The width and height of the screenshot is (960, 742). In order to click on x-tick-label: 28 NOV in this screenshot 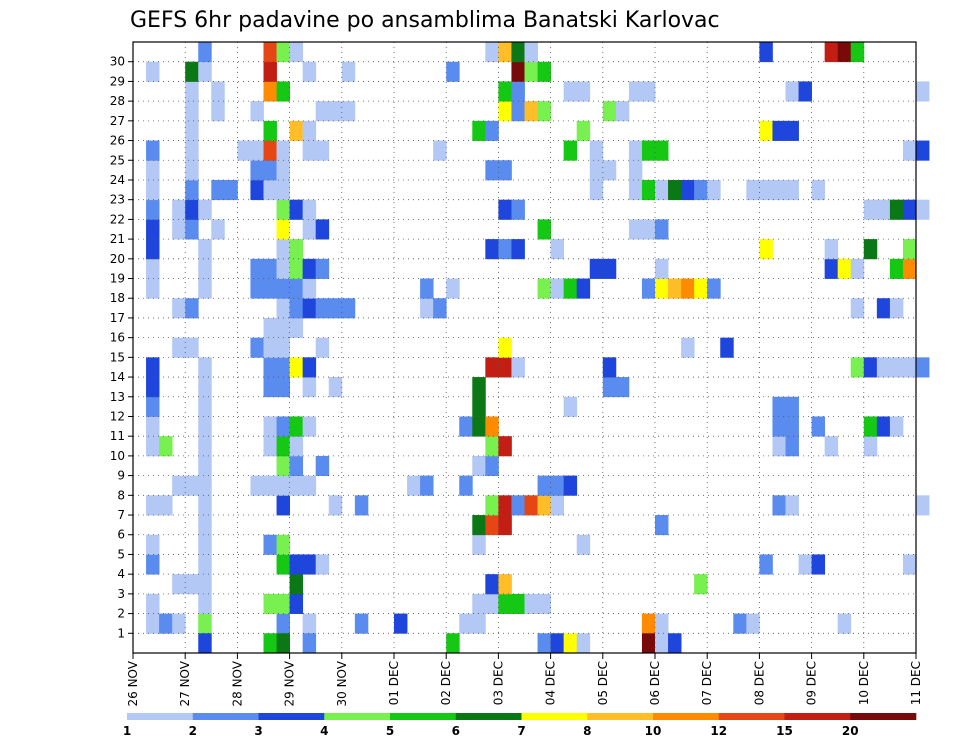, I will do `click(237, 683)`.